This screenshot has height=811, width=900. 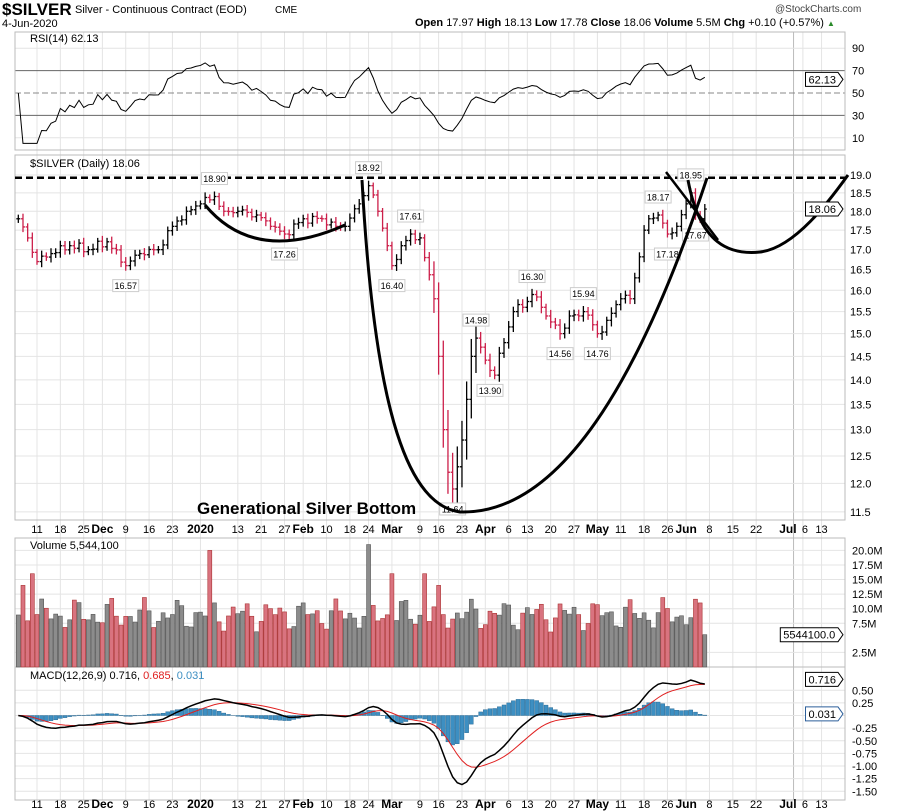 What do you see at coordinates (831, 23) in the screenshot?
I see `up-arrow-icon: ▲` at bounding box center [831, 23].